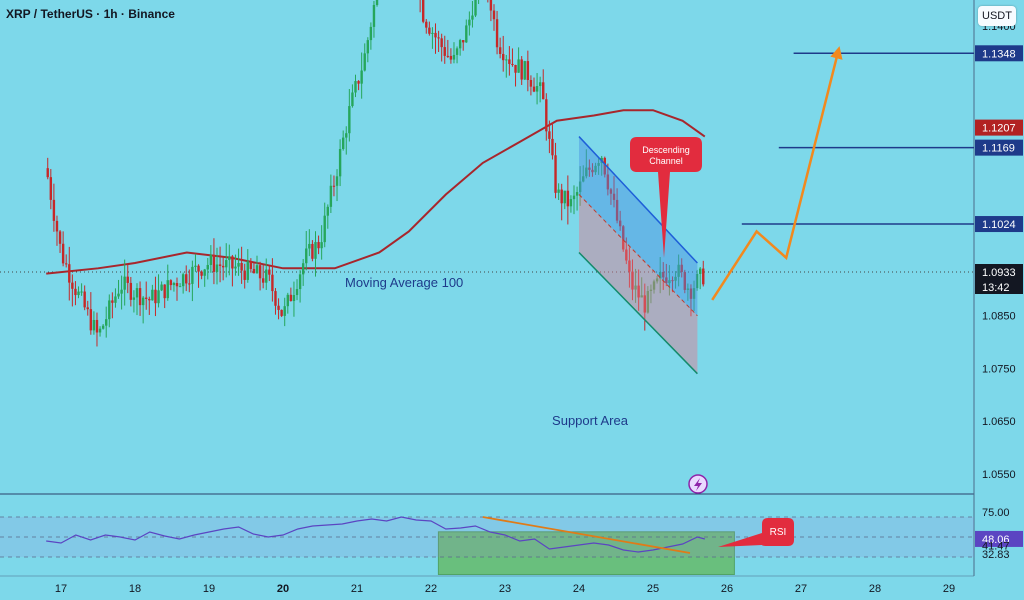 The image size is (1024, 600). What do you see at coordinates (999, 300) in the screenshot?
I see `price-axis` at bounding box center [999, 300].